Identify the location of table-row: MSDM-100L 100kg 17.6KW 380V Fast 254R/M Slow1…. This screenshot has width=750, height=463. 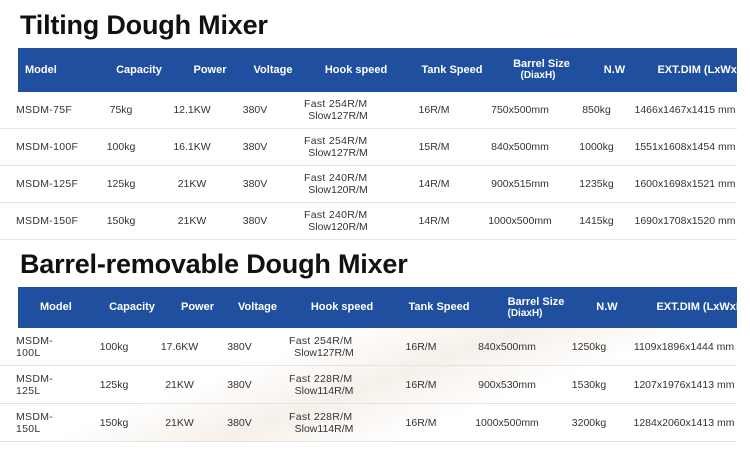
(368, 347).